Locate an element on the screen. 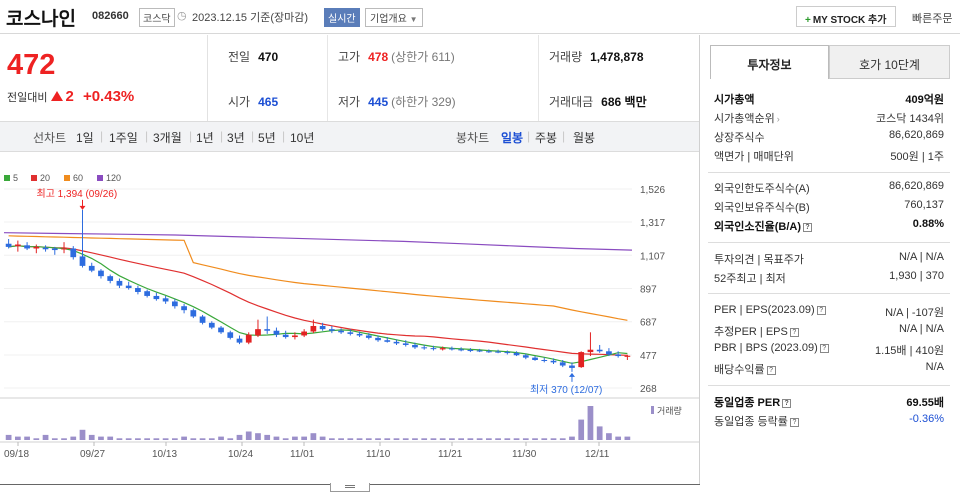 This screenshot has height=500, width=960. info-value: -0.36% is located at coordinates (926, 419).